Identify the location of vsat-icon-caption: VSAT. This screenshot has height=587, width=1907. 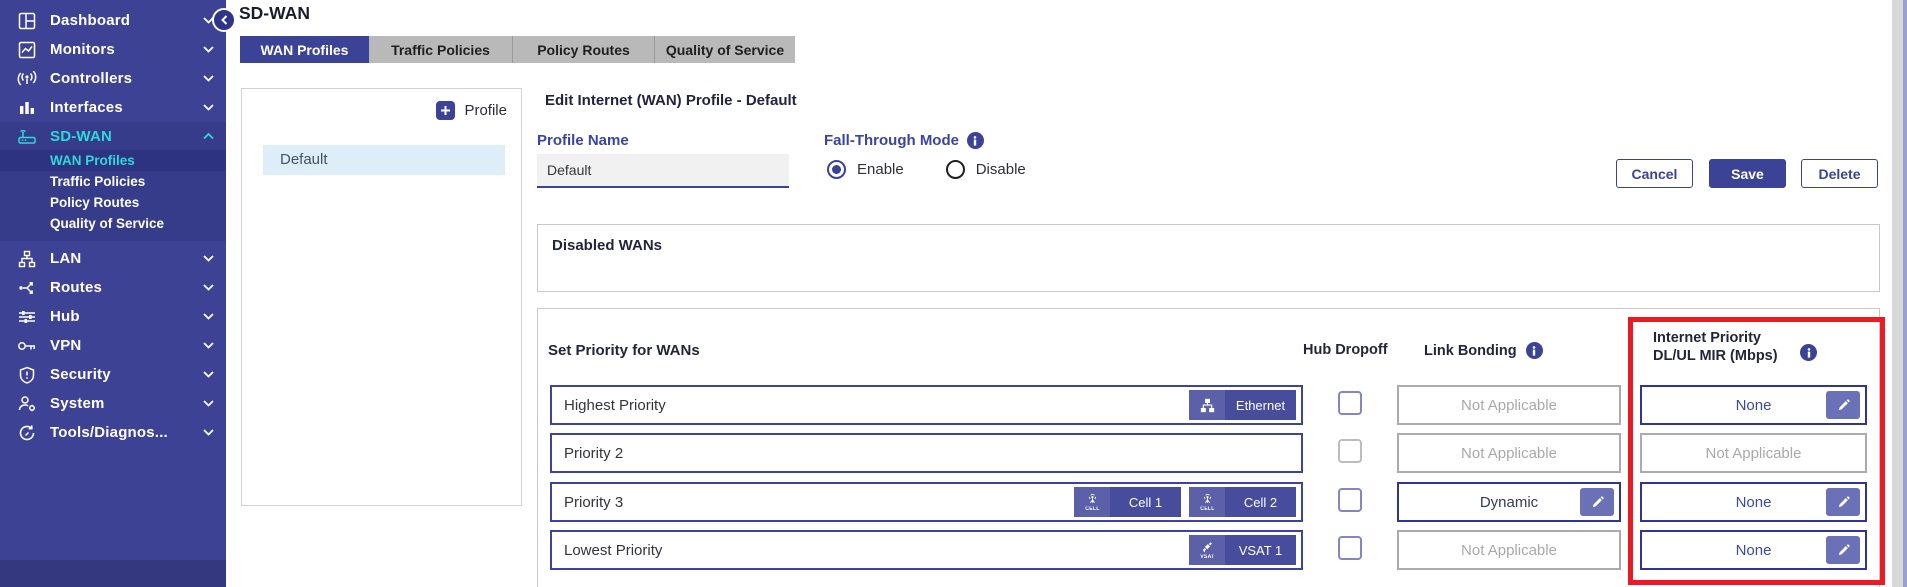
(1207, 557).